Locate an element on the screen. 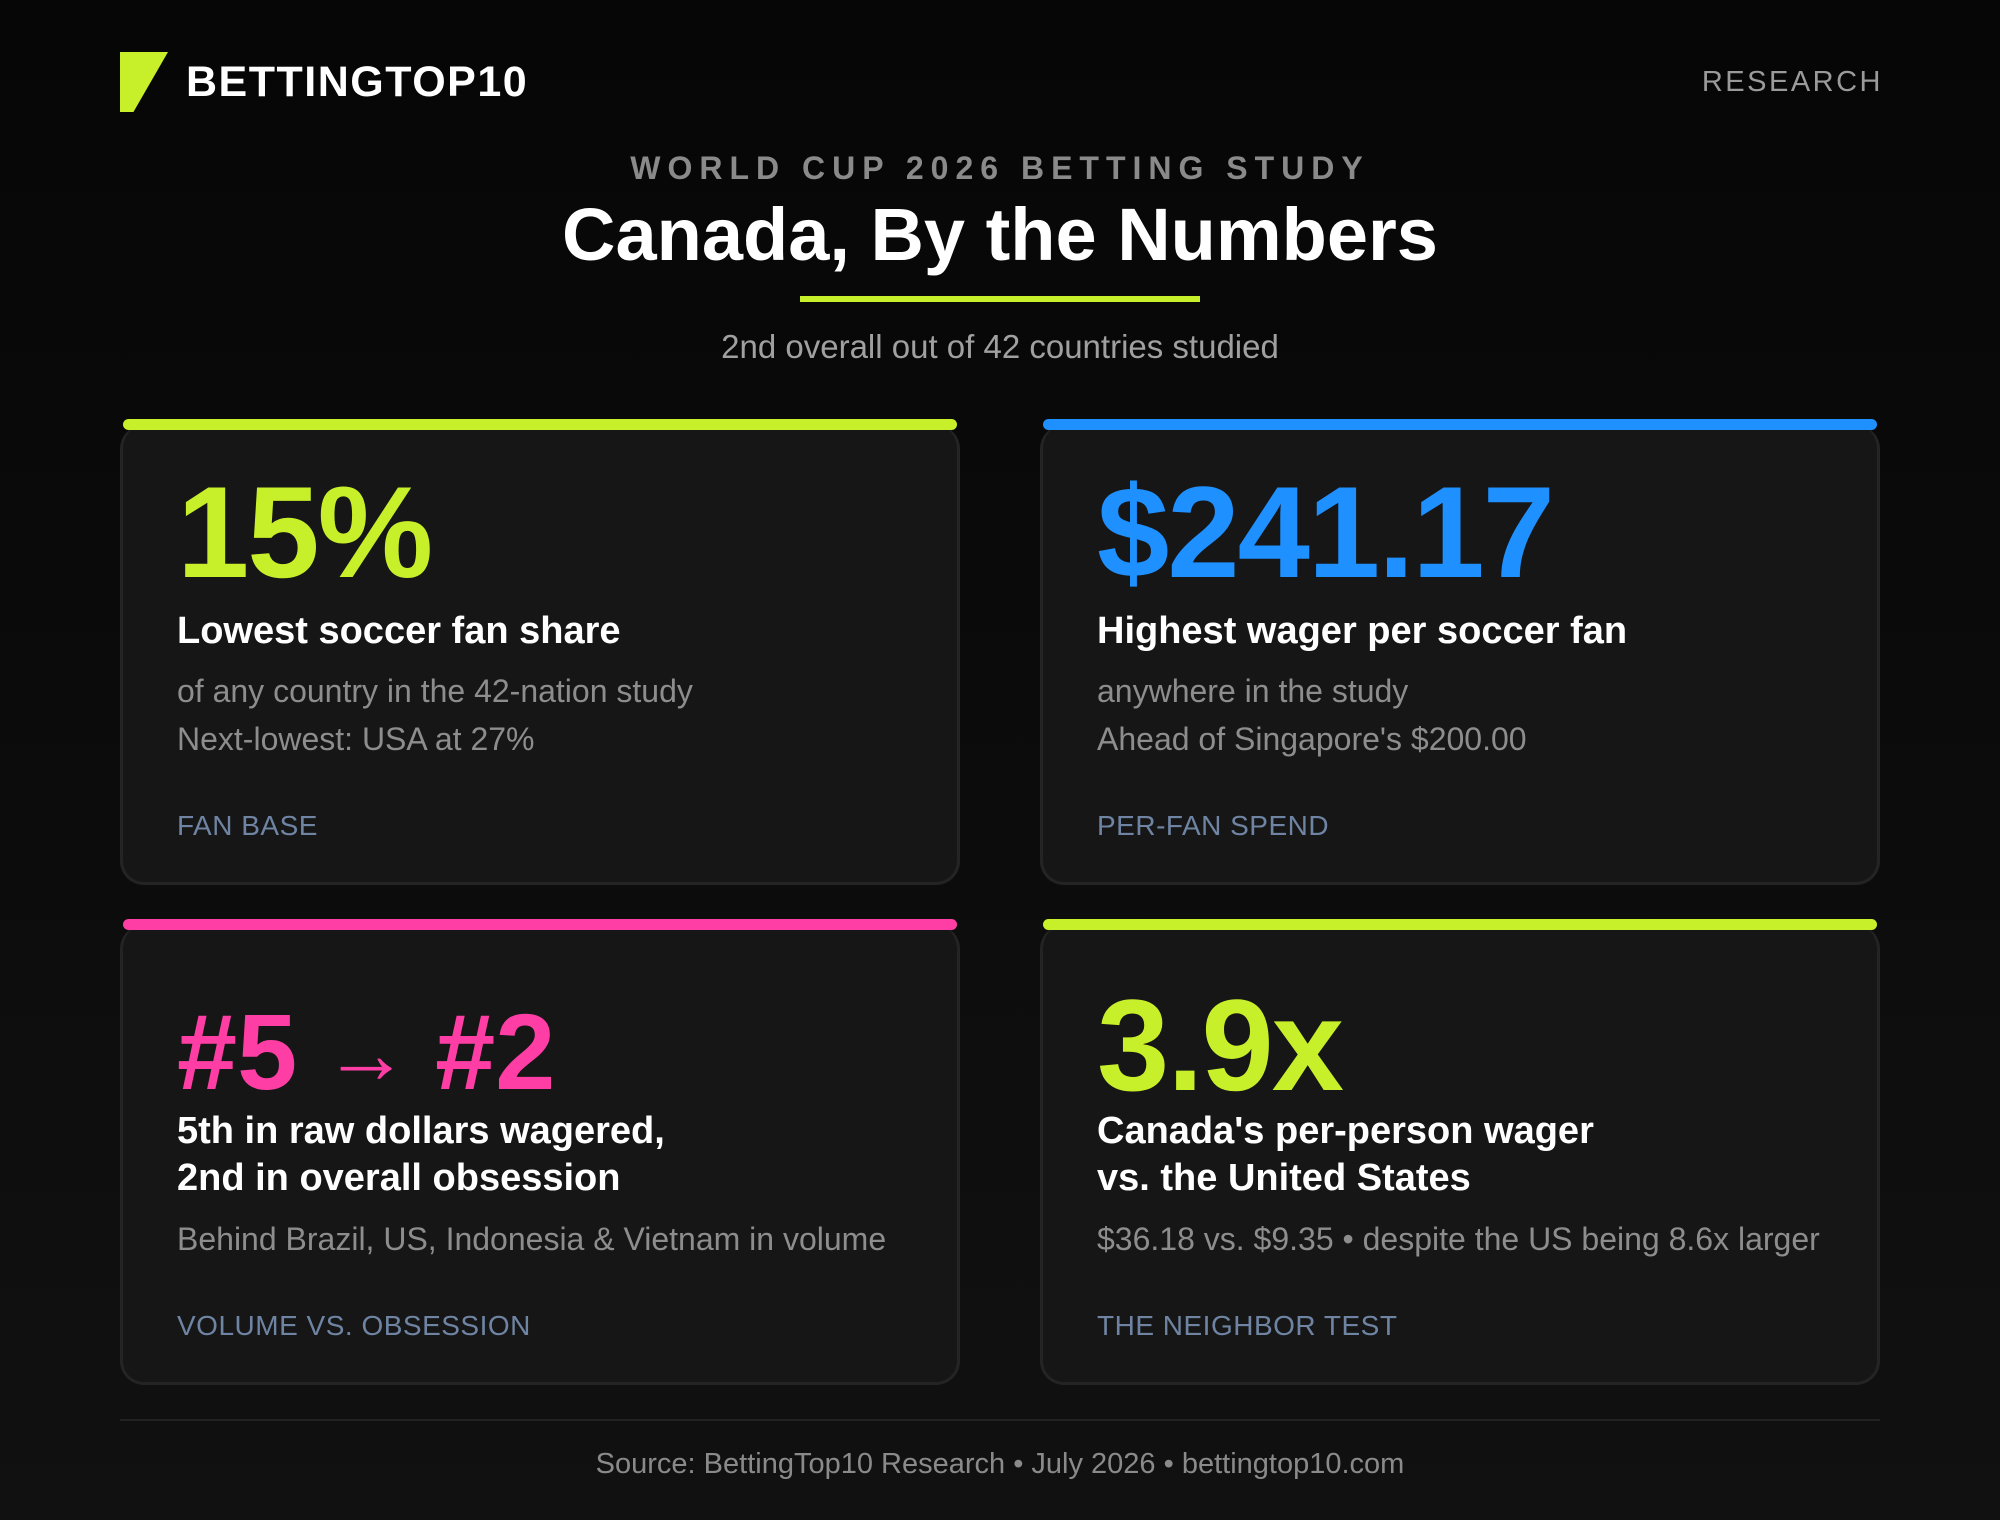  title-underline is located at coordinates (1000, 299).